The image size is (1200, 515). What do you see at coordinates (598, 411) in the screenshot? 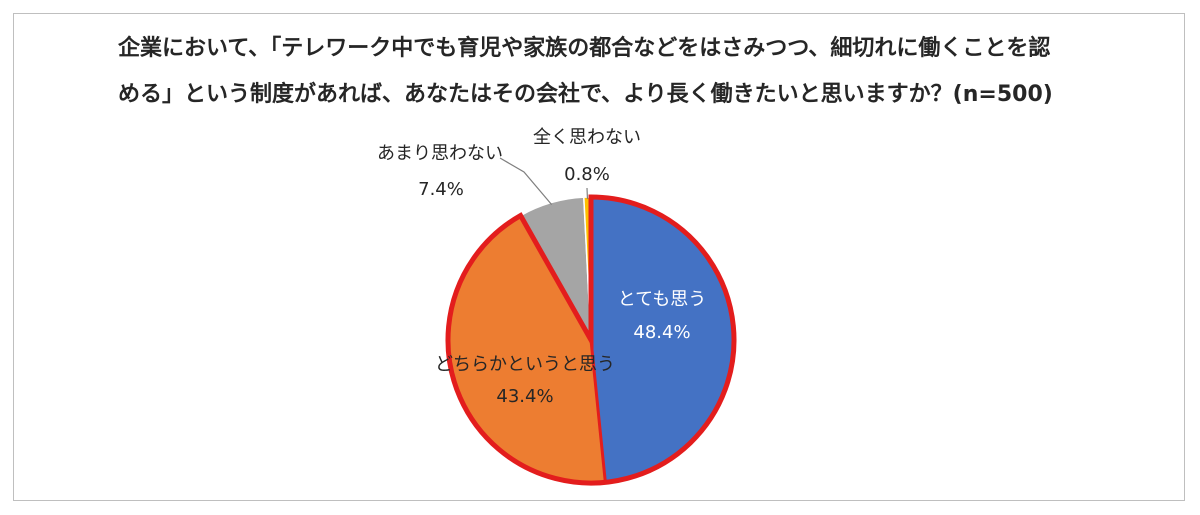
I see `agree-divider-line` at bounding box center [598, 411].